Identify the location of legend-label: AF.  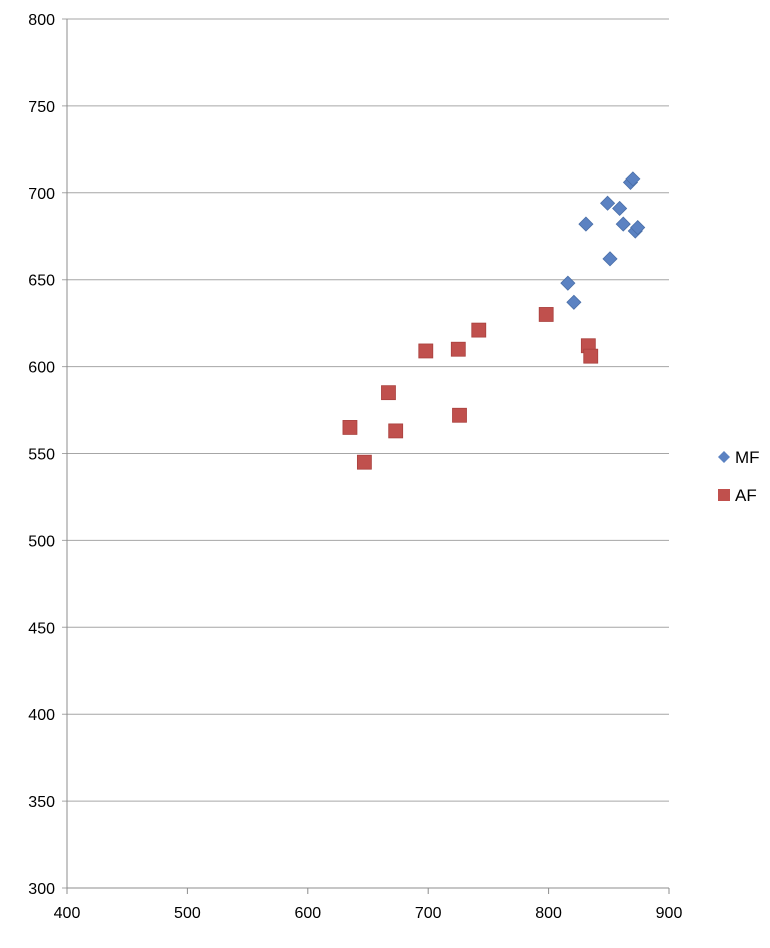
(746, 495).